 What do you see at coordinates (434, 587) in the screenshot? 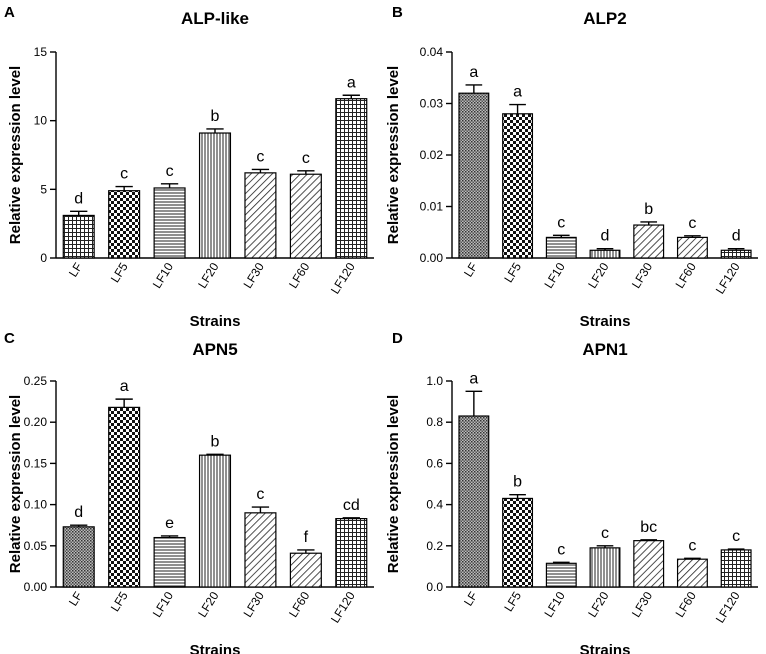
I see `y-tick-label: 0.0` at bounding box center [434, 587].